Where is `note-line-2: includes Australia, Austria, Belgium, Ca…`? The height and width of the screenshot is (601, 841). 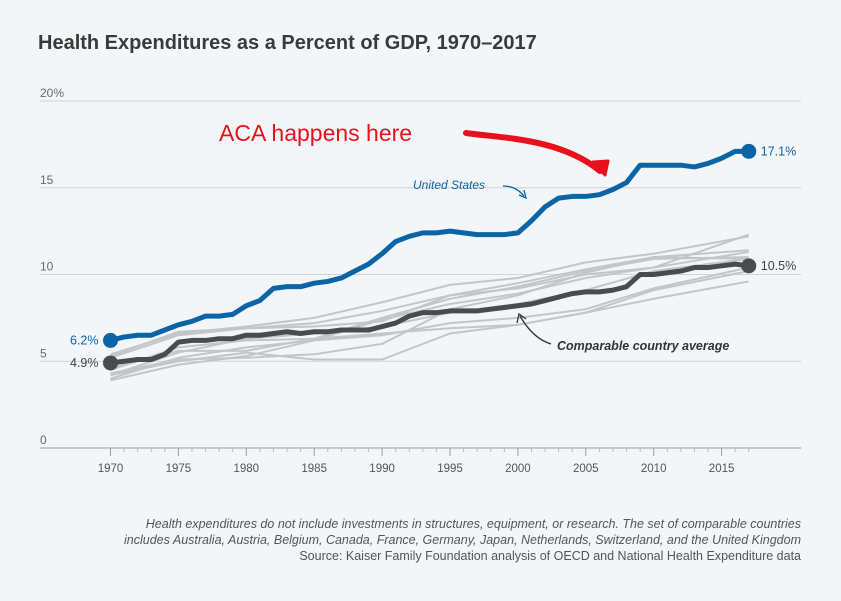
note-line-2: includes Australia, Austria, Belgium, Ca… is located at coordinates (462, 540).